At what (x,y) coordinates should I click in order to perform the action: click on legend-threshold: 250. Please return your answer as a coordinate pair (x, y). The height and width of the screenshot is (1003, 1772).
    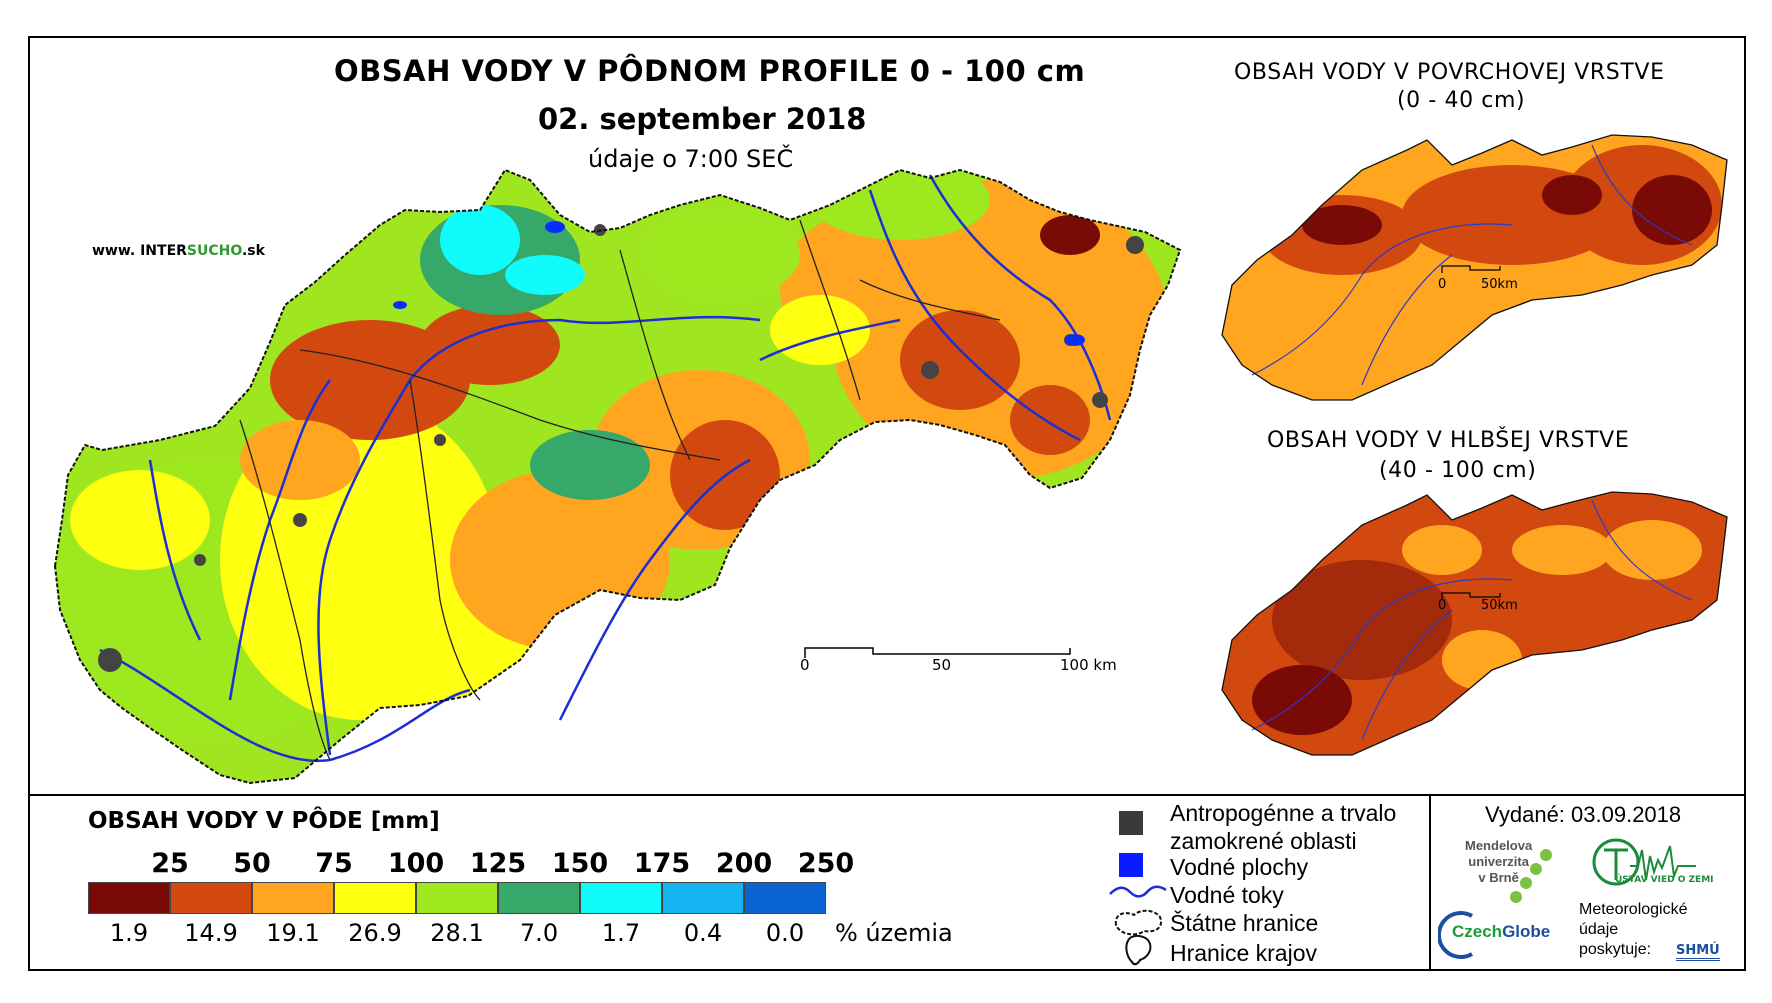
    Looking at the image, I should click on (826, 863).